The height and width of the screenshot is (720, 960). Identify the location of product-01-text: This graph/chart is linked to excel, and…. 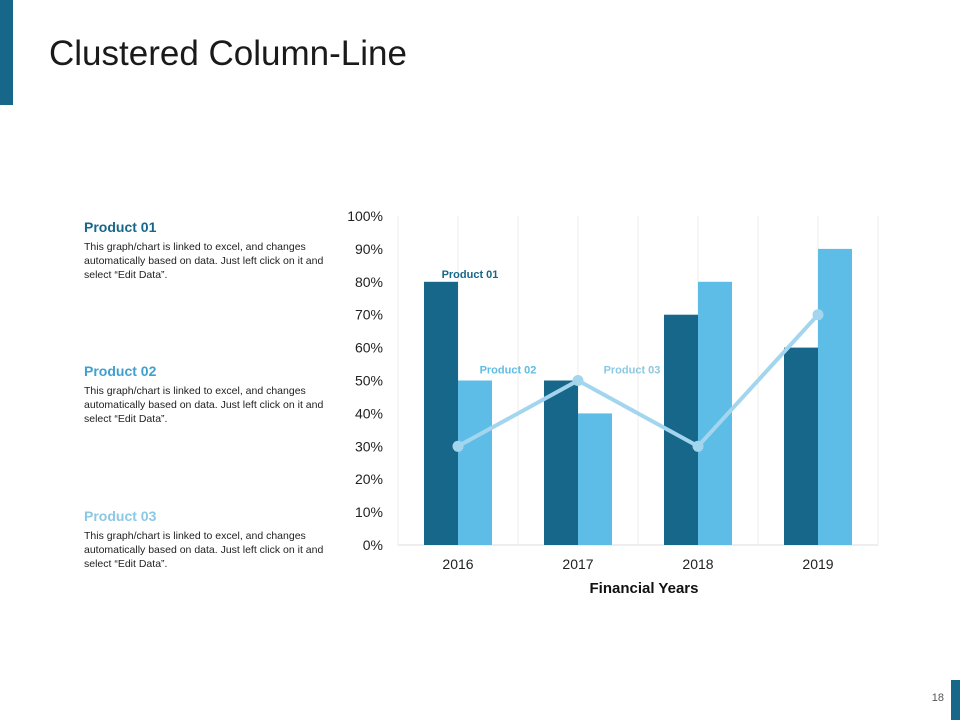
(204, 261).